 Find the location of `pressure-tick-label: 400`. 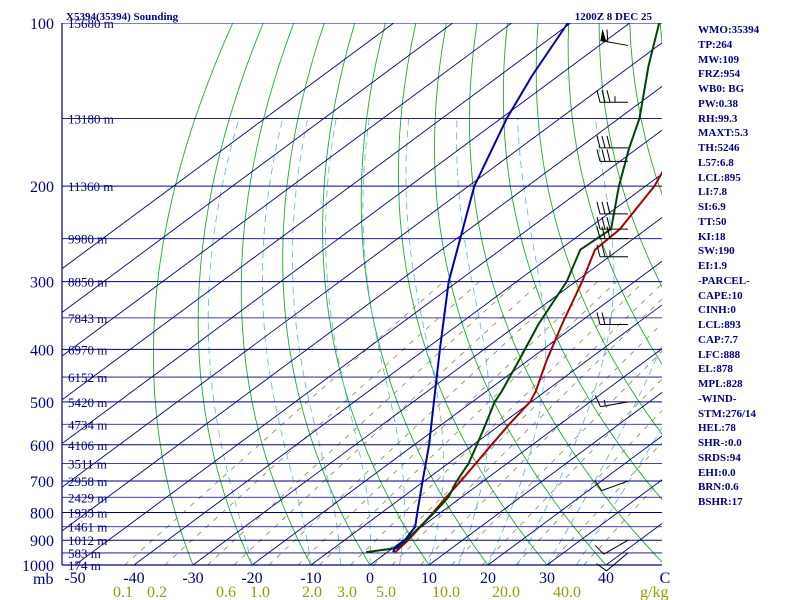

pressure-tick-label: 400 is located at coordinates (42, 350).